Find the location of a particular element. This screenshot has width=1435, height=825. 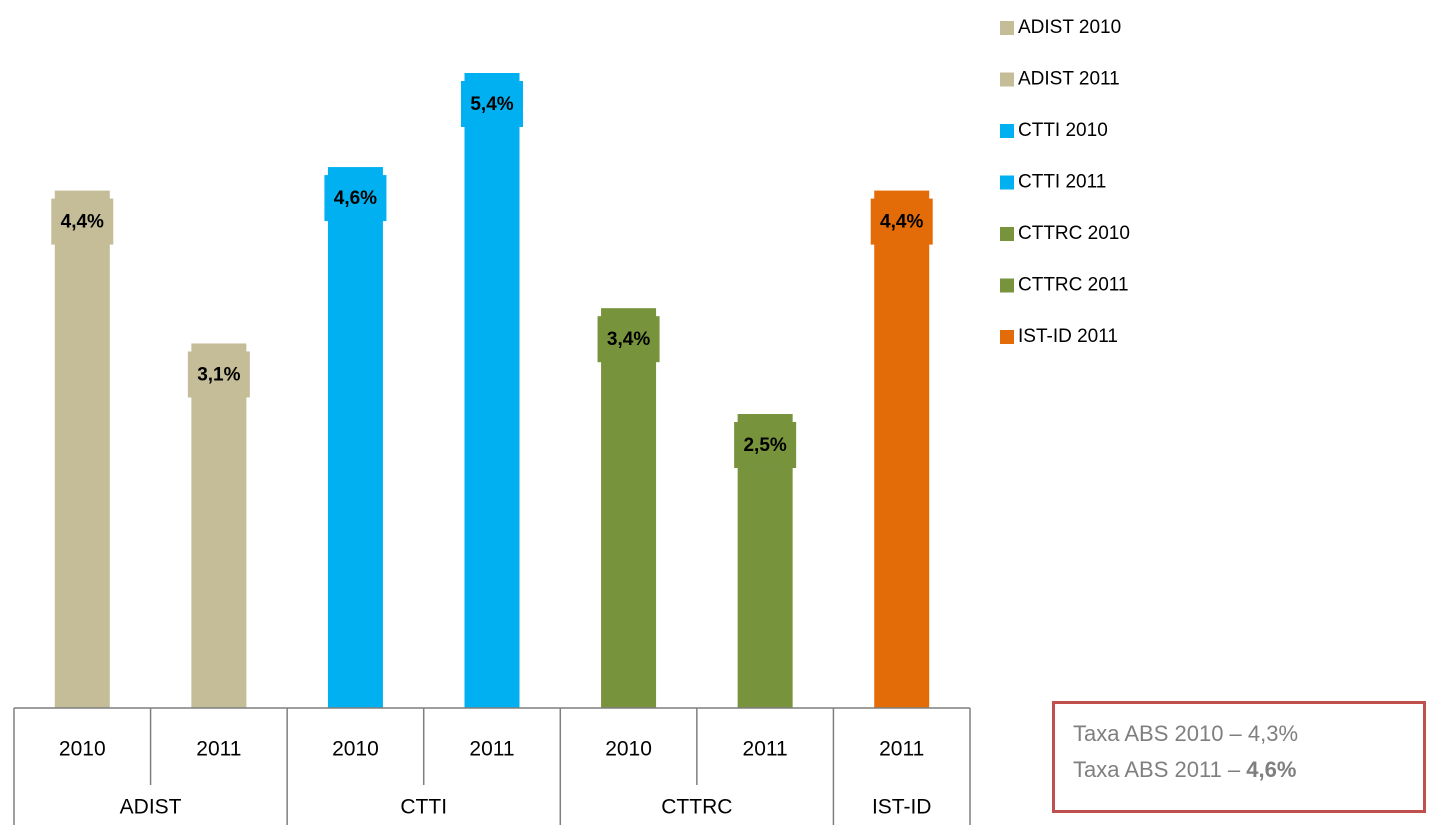

legend-label: IST-ID 2011 is located at coordinates (1068, 336).